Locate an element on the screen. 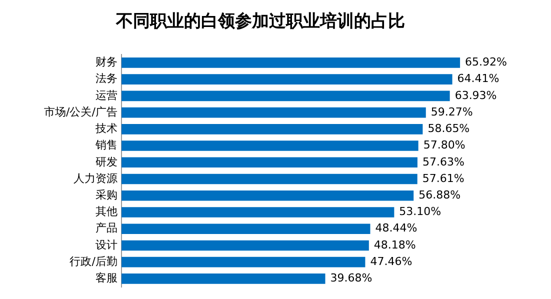  y-tick-label: 客服 is located at coordinates (106, 278).